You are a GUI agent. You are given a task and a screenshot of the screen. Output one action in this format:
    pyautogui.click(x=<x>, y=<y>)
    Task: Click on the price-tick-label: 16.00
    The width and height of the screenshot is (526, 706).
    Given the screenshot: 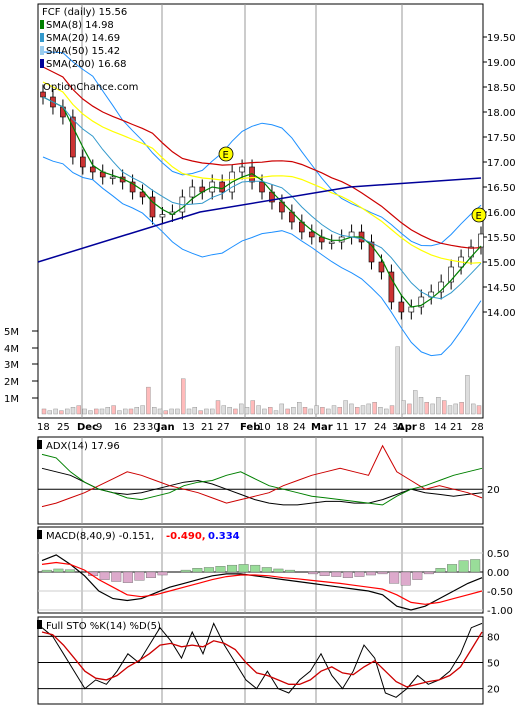 What is the action you would take?
    pyautogui.click(x=501, y=213)
    